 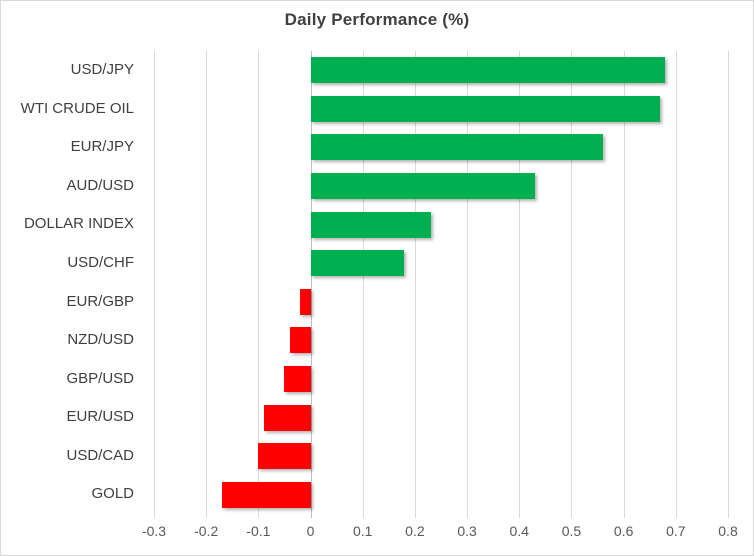 What do you see at coordinates (287, 417) in the screenshot?
I see `bar-eur-usd` at bounding box center [287, 417].